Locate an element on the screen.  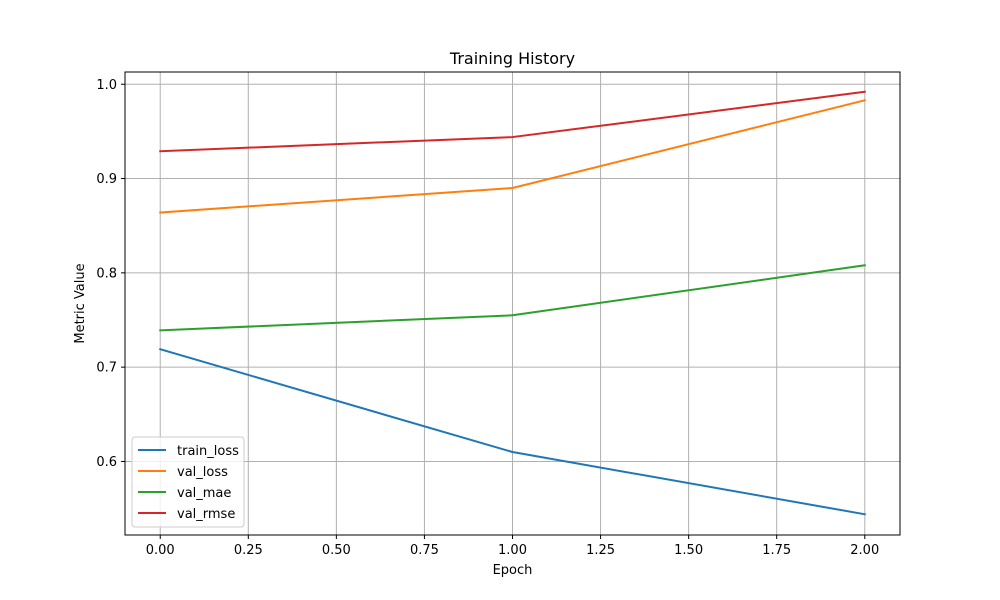
y-tick-label: 0.8 is located at coordinates (106, 273).